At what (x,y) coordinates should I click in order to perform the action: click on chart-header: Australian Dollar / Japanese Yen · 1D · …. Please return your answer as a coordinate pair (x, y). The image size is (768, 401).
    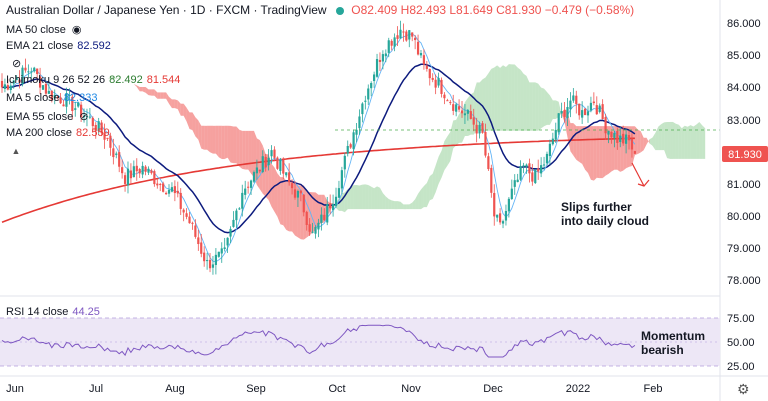
    Looking at the image, I should click on (320, 10).